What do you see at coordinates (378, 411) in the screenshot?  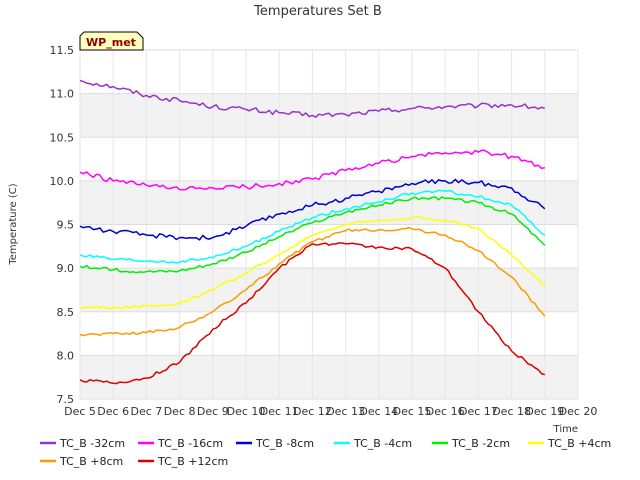 I see `x-tick-label: Dec 14` at bounding box center [378, 411].